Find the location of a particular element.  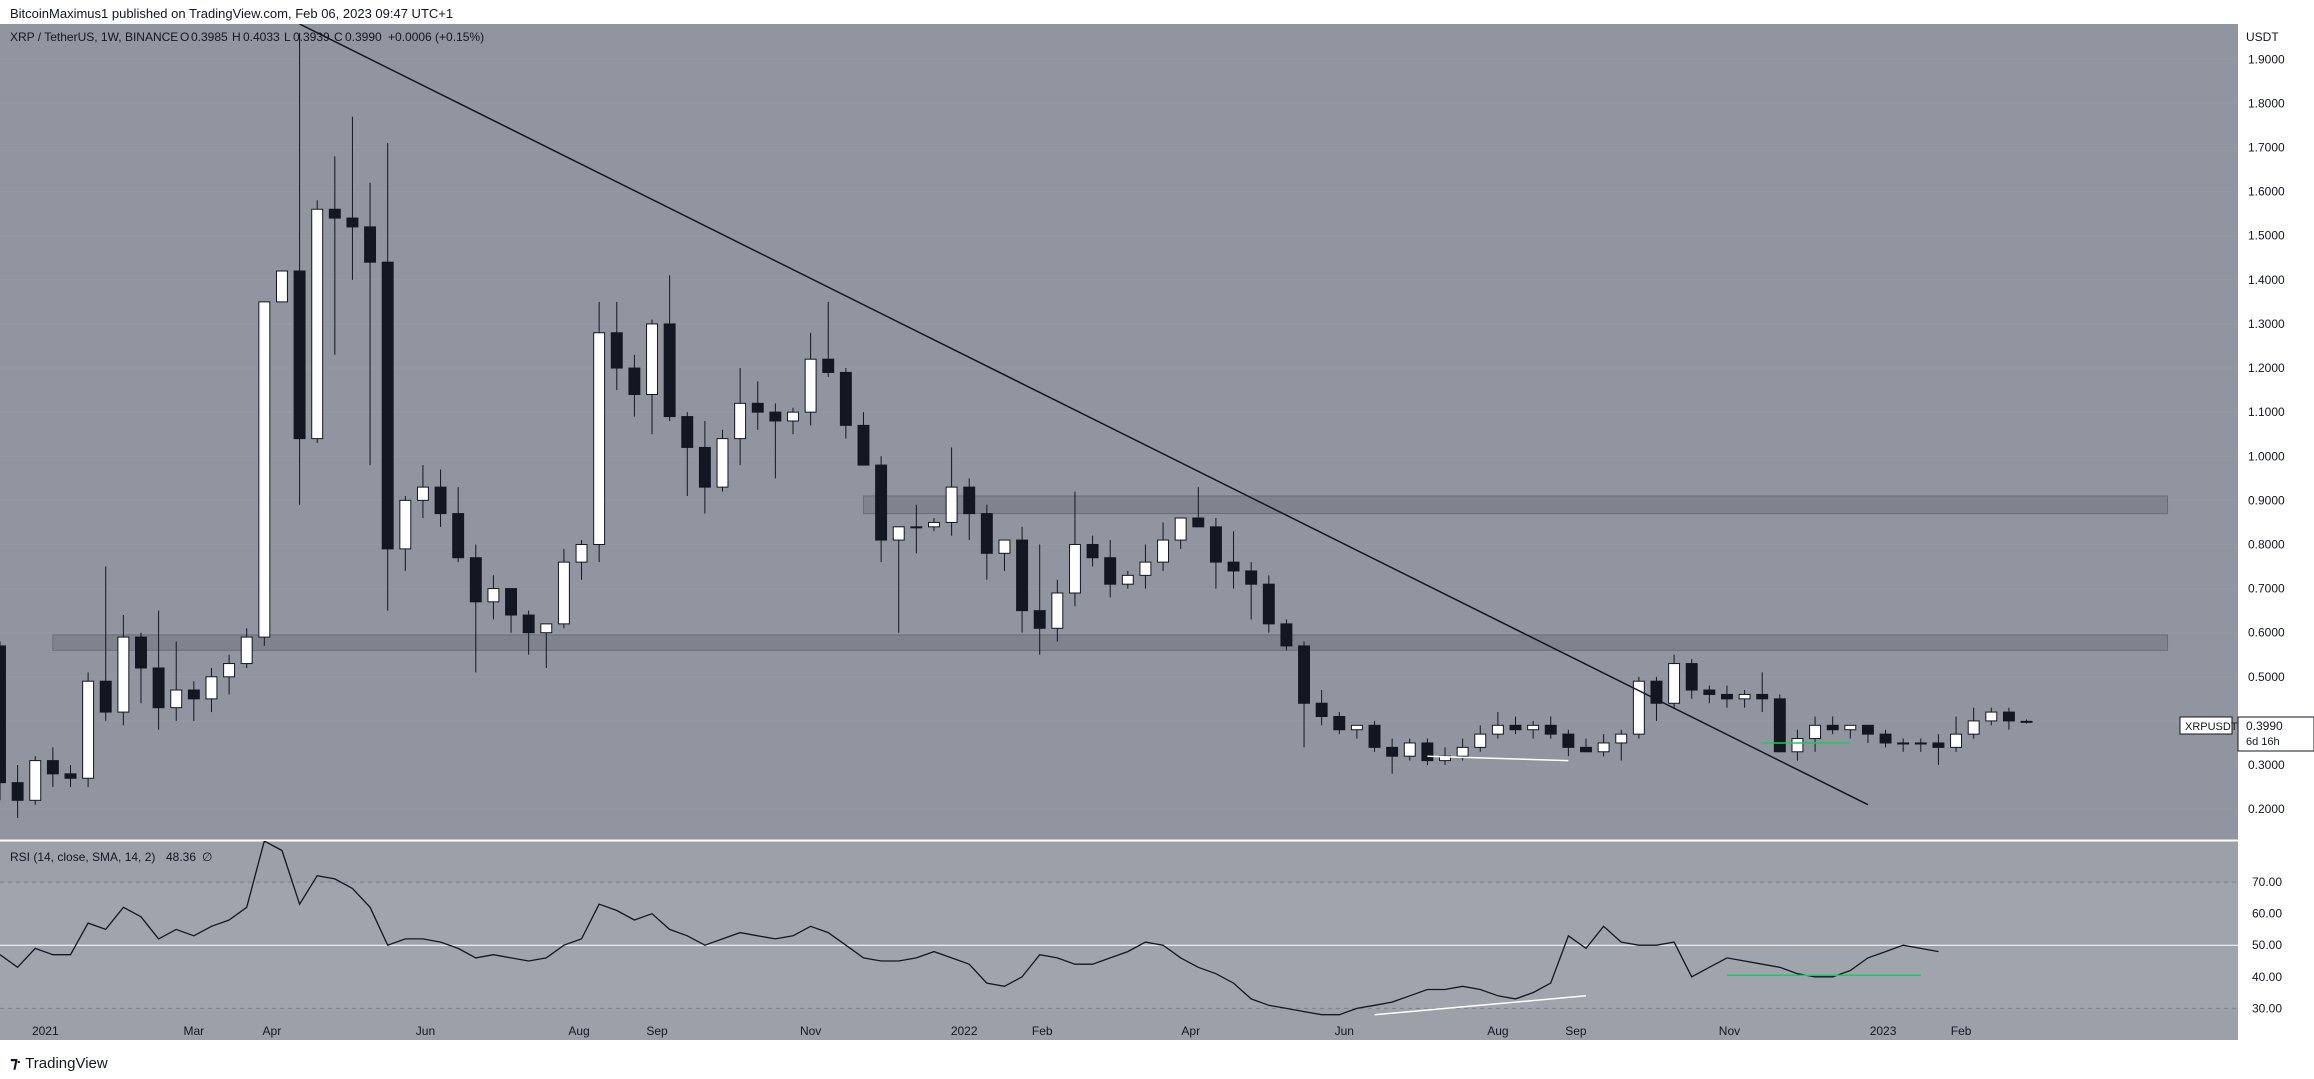

ohlc-close: 0.3990 is located at coordinates (363, 37).